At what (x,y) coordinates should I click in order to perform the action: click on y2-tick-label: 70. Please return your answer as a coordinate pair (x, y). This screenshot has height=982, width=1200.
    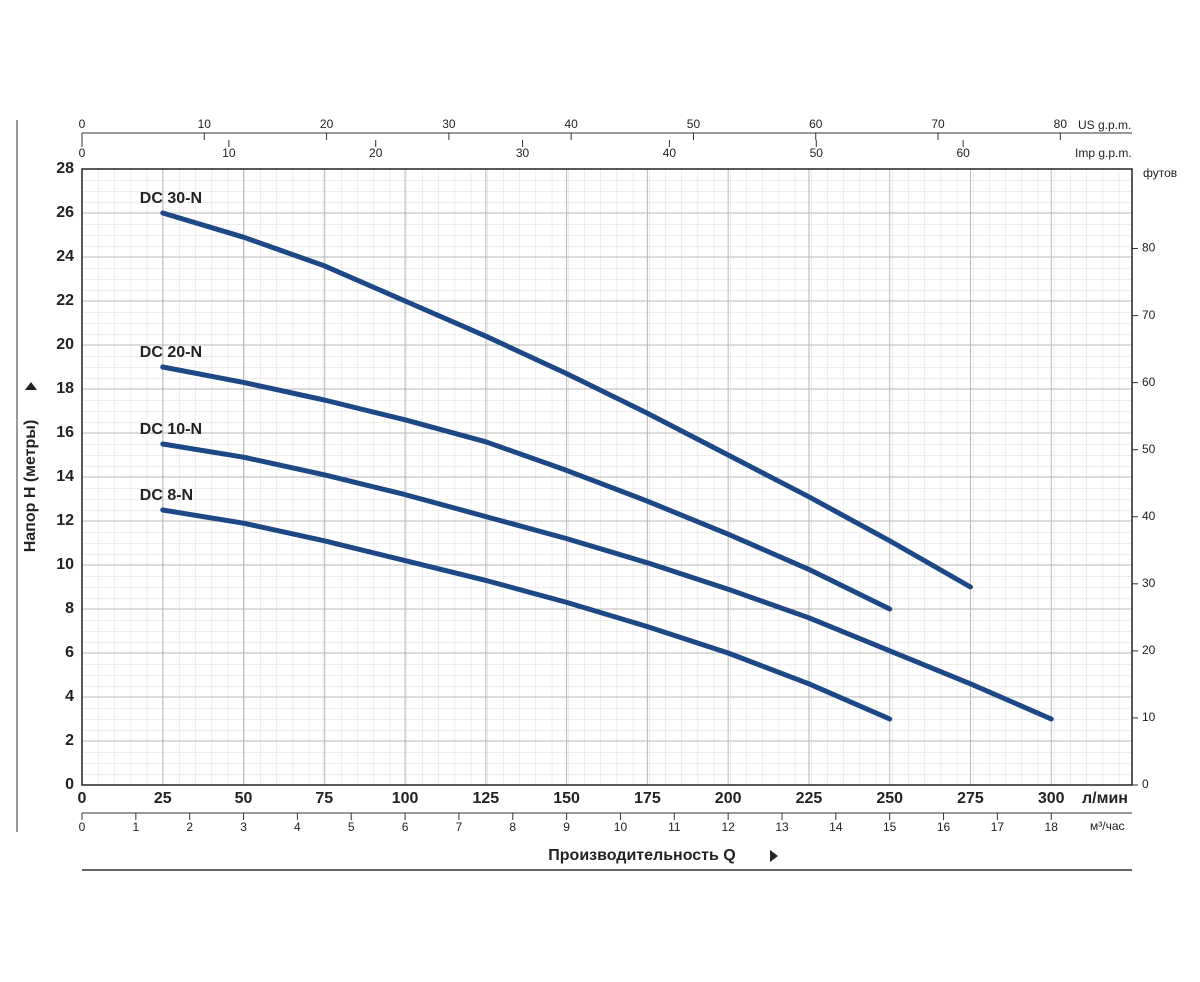
    Looking at the image, I should click on (1149, 315).